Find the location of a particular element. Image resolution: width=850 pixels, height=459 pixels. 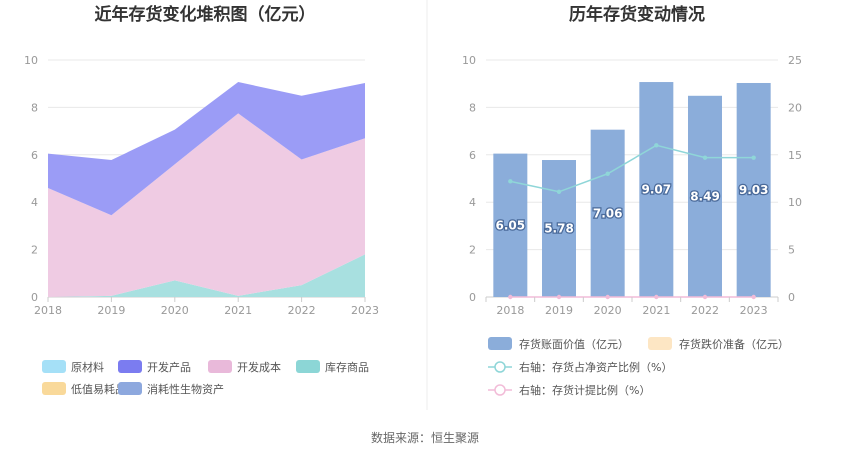

left-x-tick-label: 2020 is located at coordinates (175, 310).